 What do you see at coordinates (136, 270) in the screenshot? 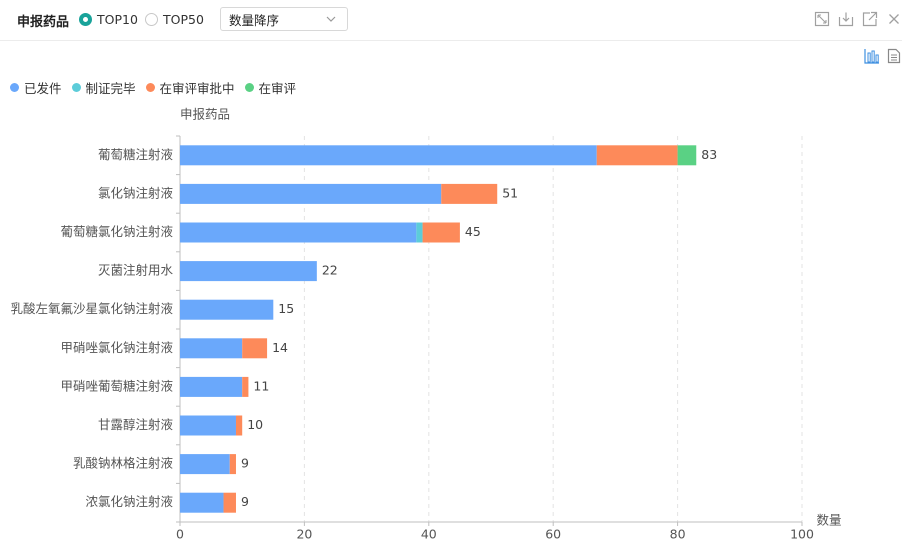
I see `y-tick-label: 灭菌注射用水` at bounding box center [136, 270].